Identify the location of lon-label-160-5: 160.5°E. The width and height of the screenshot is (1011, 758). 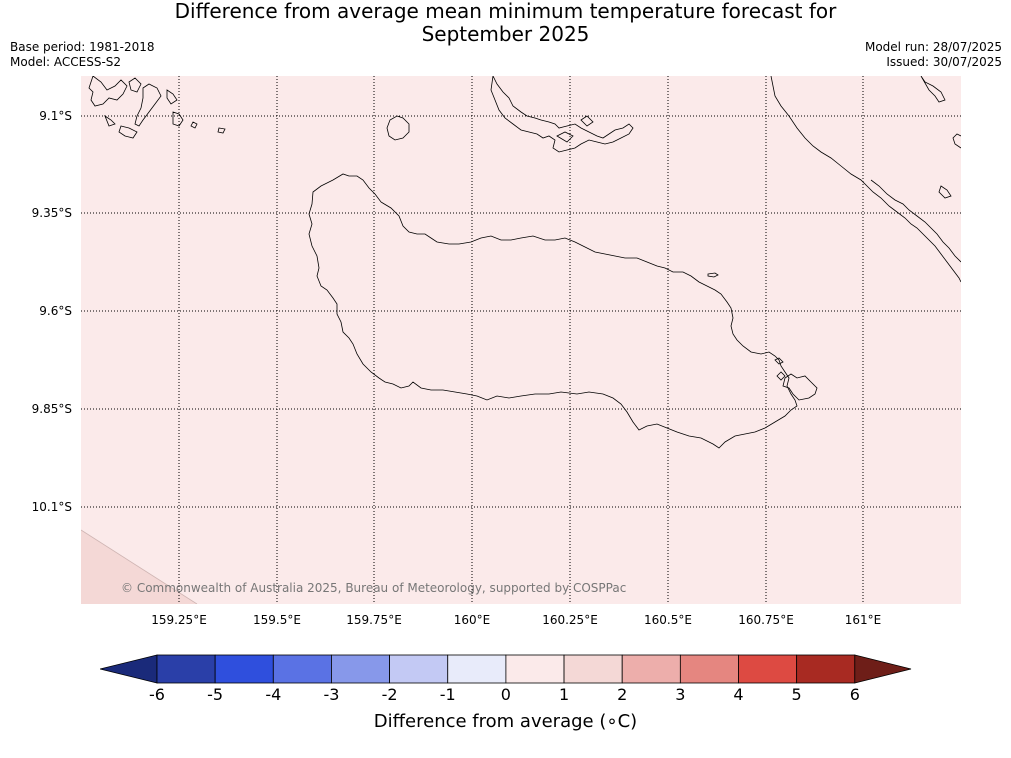
(668, 620).